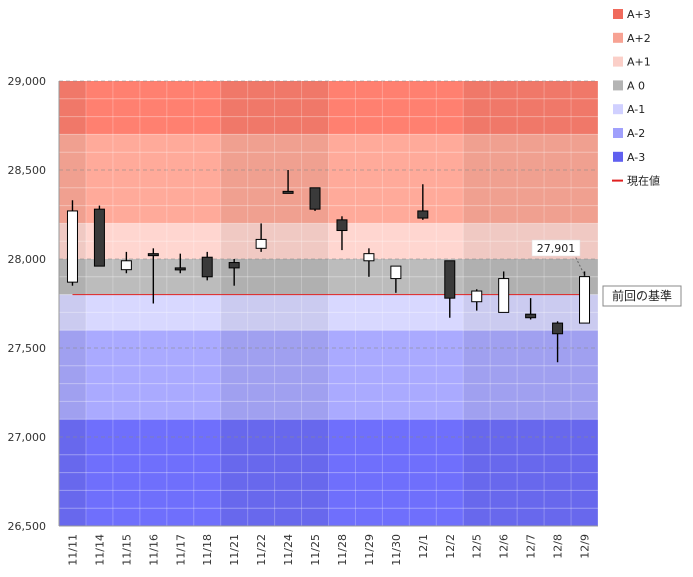  I want to click on x-tick-label: 11/30, so click(396, 550).